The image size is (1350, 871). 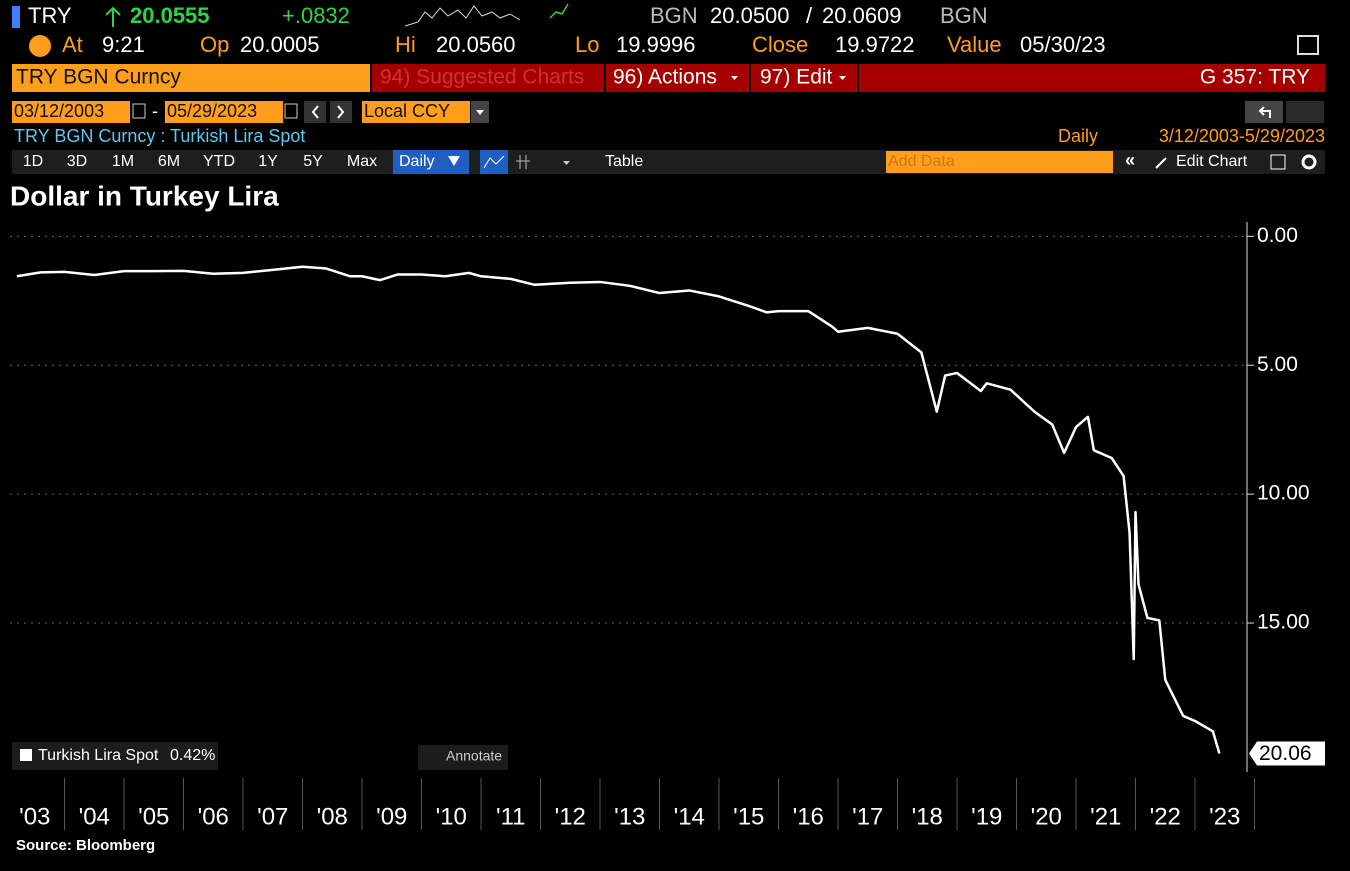 What do you see at coordinates (313, 161) in the screenshot?
I see `range-button: 5Y` at bounding box center [313, 161].